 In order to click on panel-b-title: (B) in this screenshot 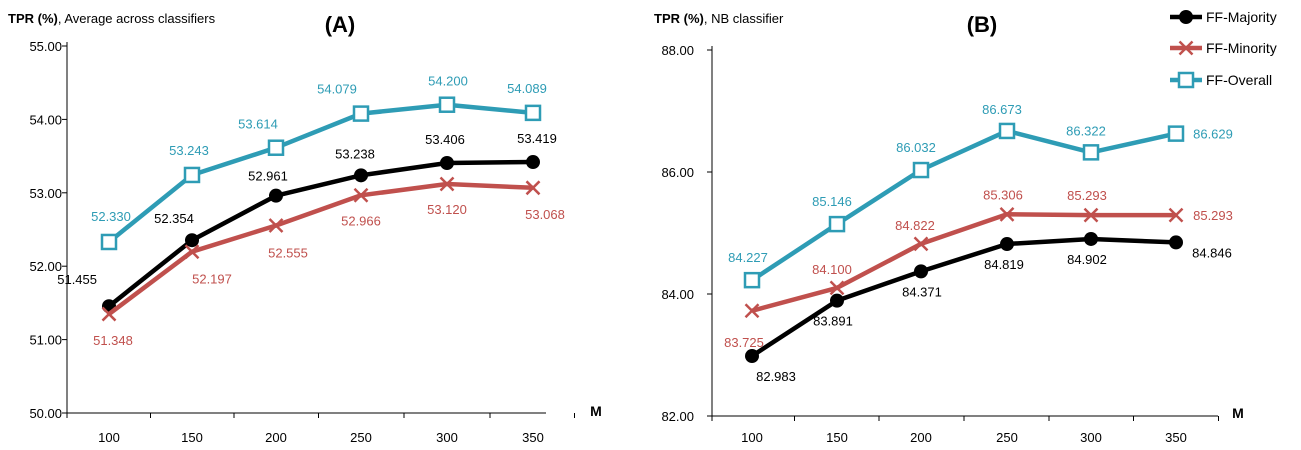, I will do `click(982, 24)`.